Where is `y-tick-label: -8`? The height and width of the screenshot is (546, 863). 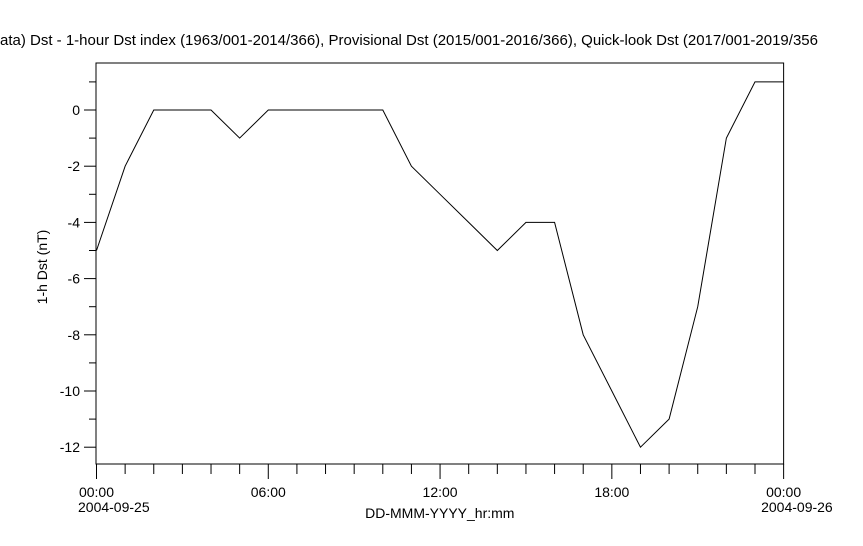 y-tick-label: -8 is located at coordinates (74, 335).